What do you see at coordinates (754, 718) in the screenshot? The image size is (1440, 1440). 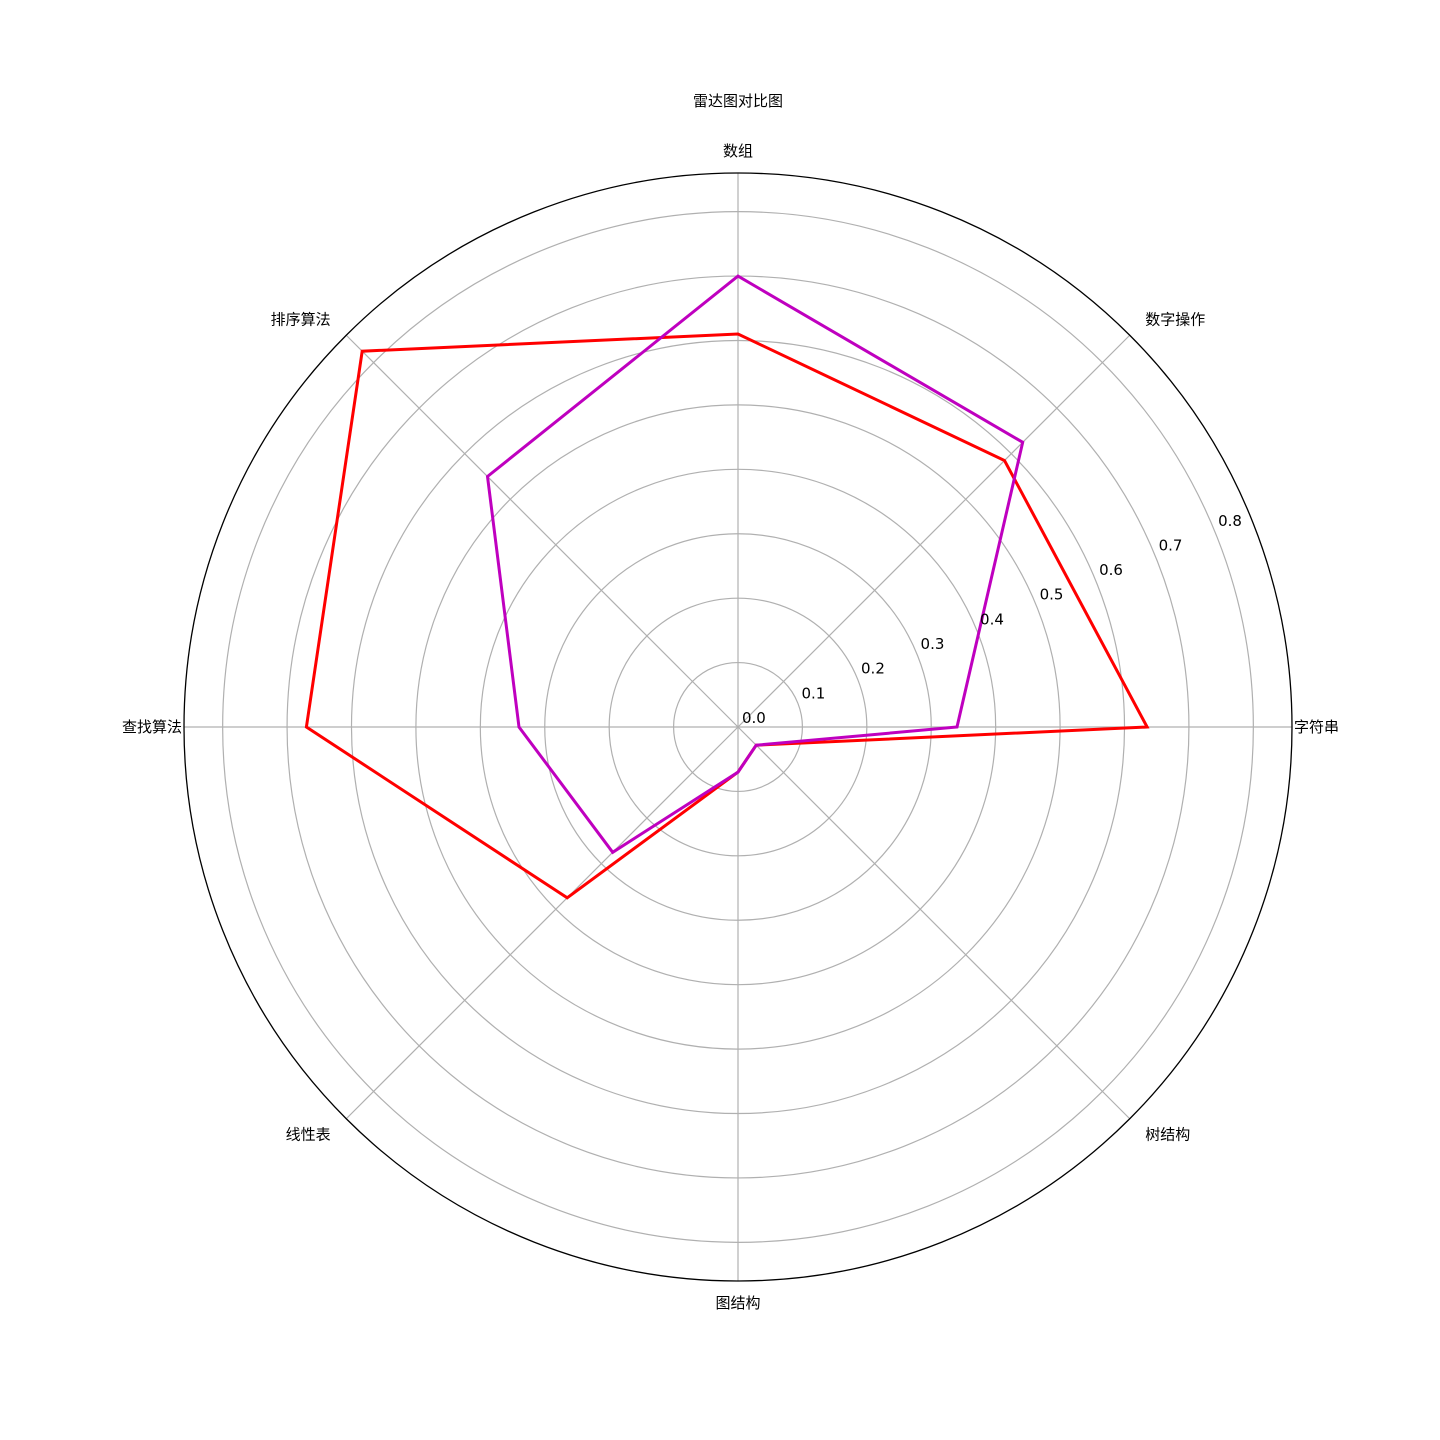 I see `radial-tick-label: 0.0` at bounding box center [754, 718].